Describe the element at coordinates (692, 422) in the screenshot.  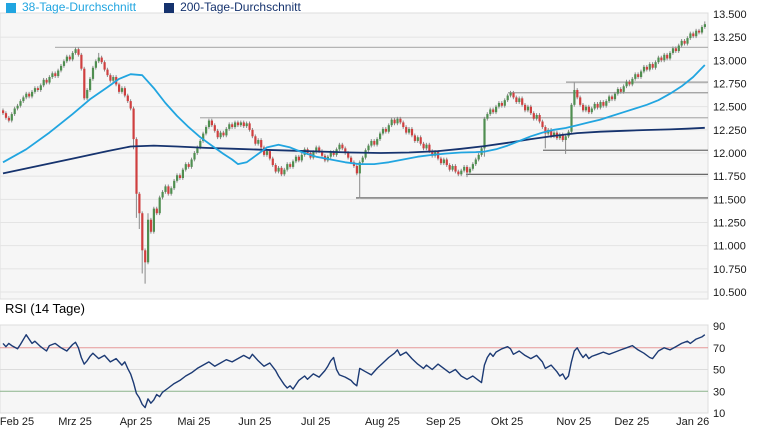
I see `month-label: Jan 26` at that location.